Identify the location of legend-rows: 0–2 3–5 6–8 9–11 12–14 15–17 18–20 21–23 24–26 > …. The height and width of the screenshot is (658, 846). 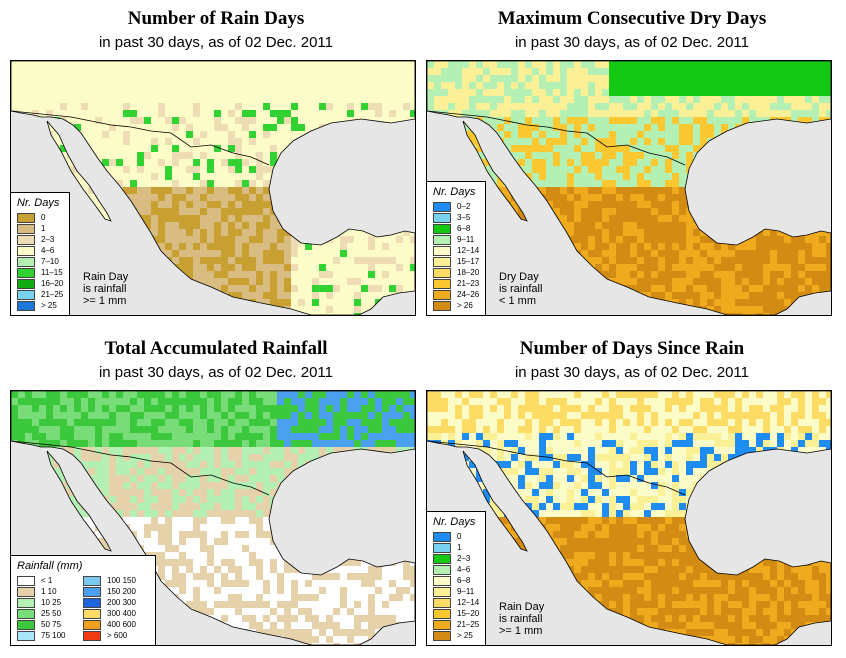
(456, 256).